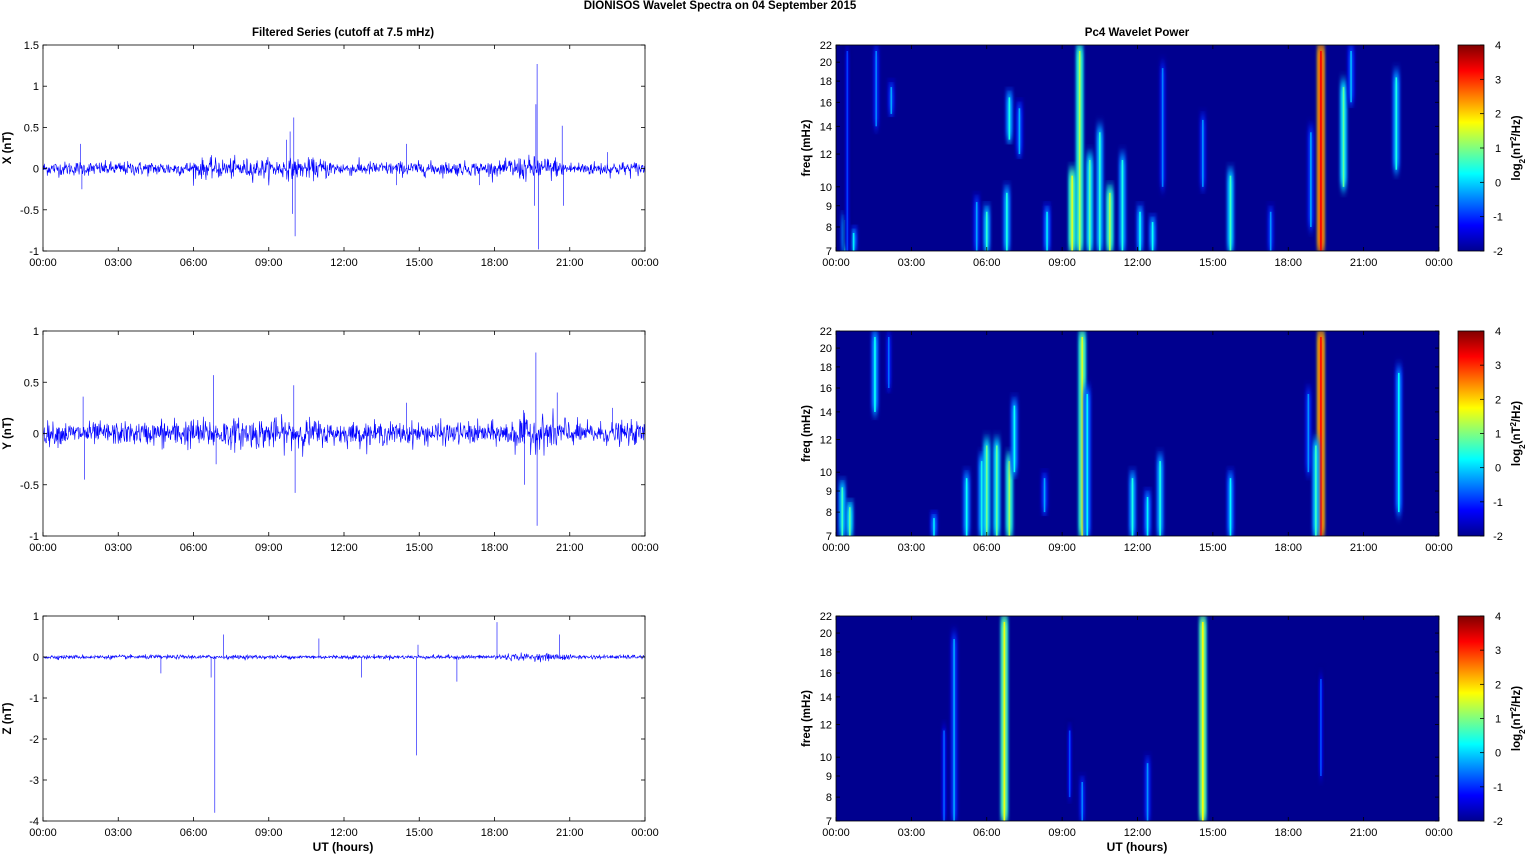 This screenshot has height=859, width=1525. Describe the element at coordinates (8, 718) in the screenshot. I see `y-axis-label: Z (nT)` at that location.